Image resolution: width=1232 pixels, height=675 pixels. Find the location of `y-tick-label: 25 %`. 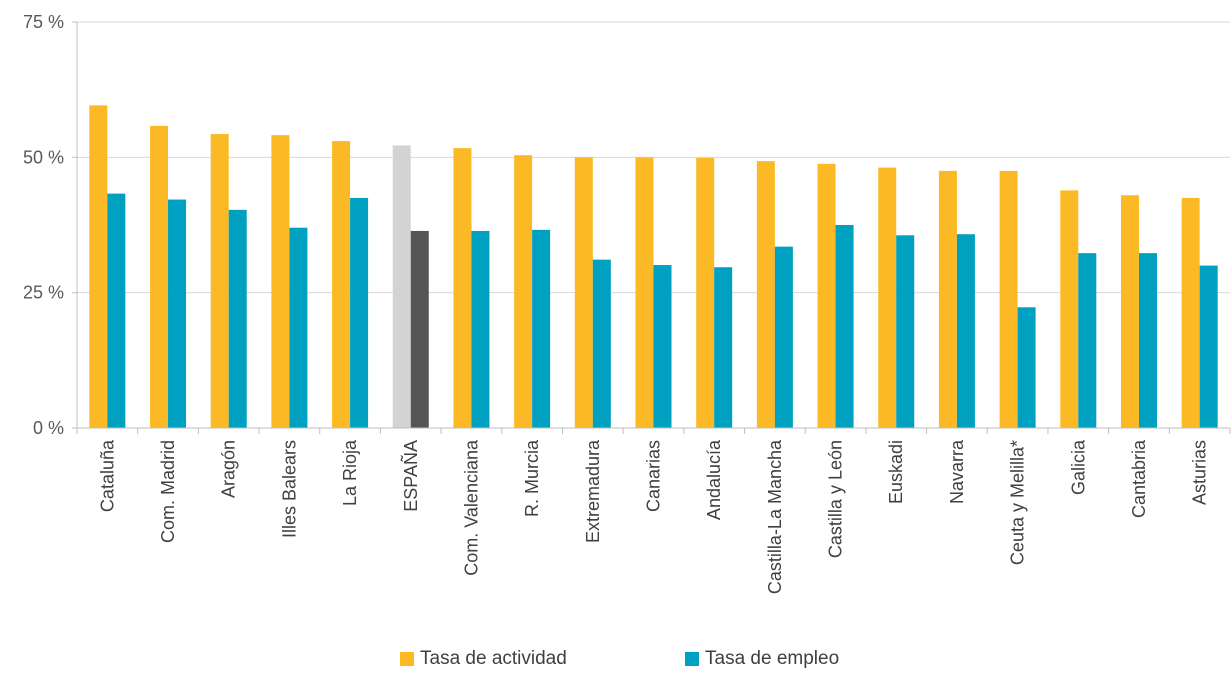

y-tick-label: 25 % is located at coordinates (43, 293).